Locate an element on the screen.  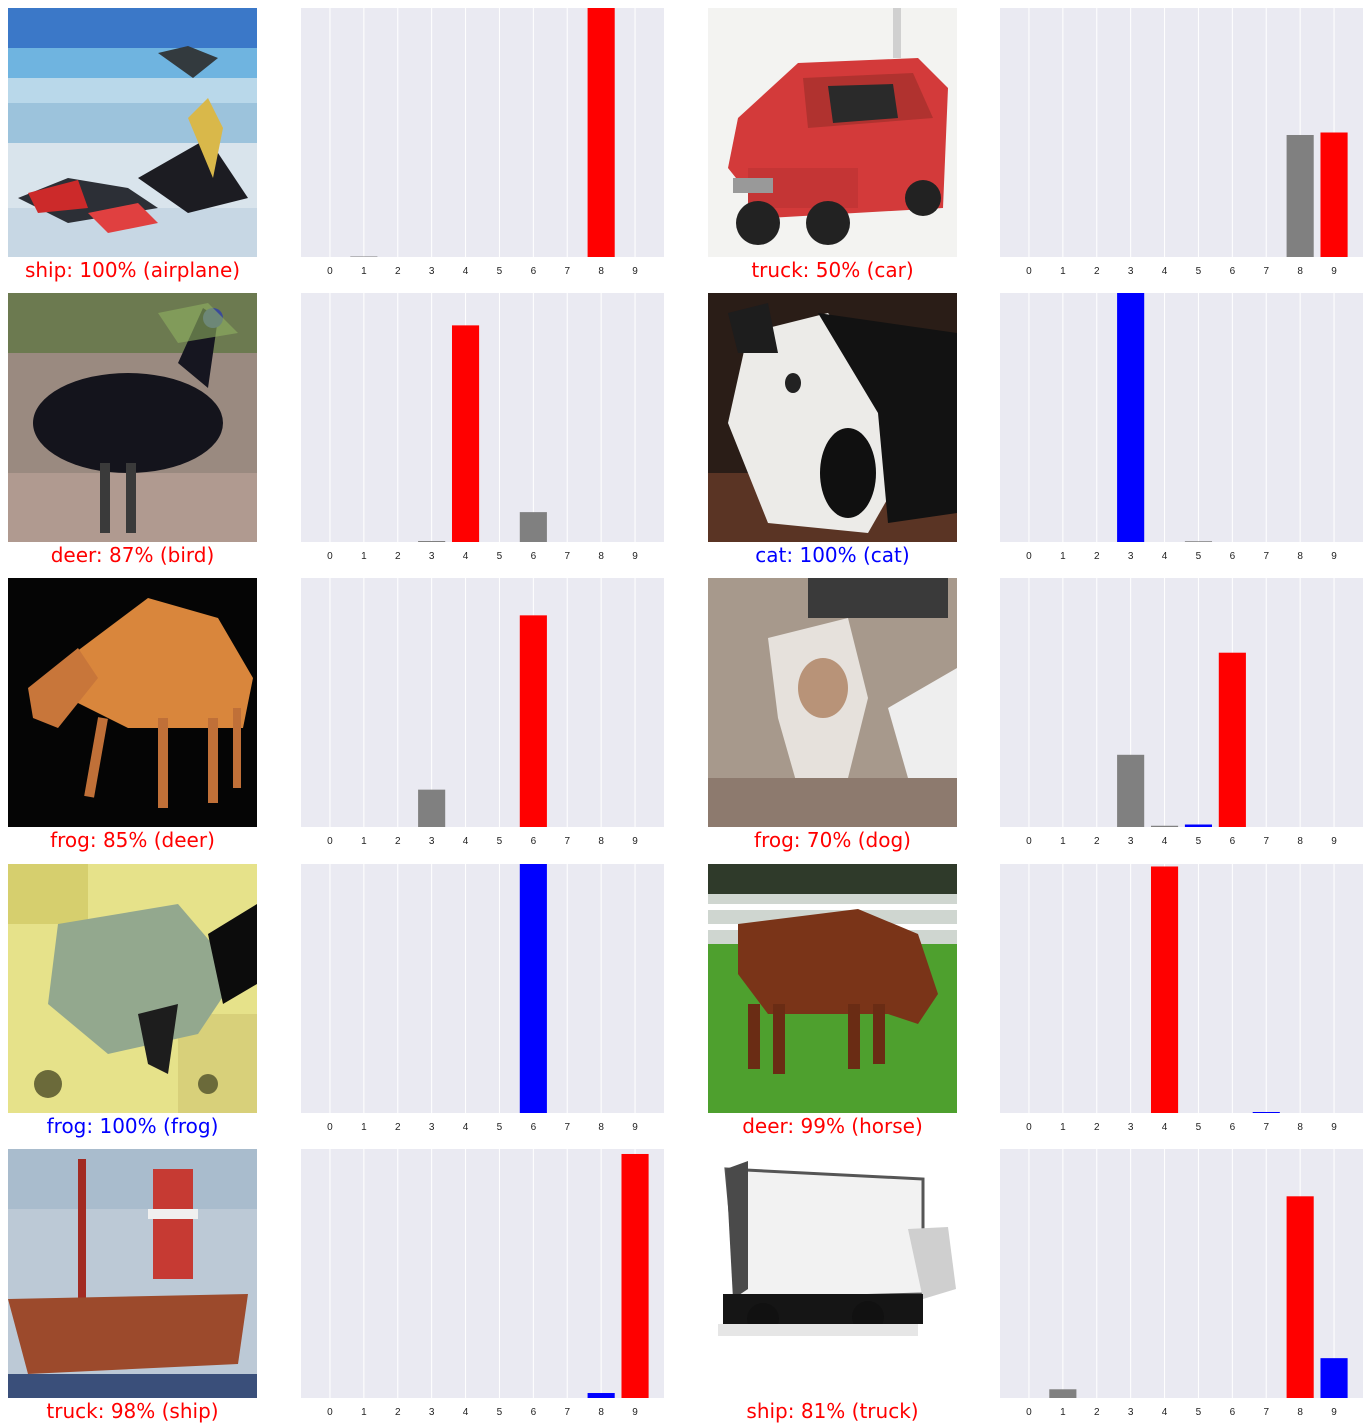
truck-photo is located at coordinates (832, 1273).